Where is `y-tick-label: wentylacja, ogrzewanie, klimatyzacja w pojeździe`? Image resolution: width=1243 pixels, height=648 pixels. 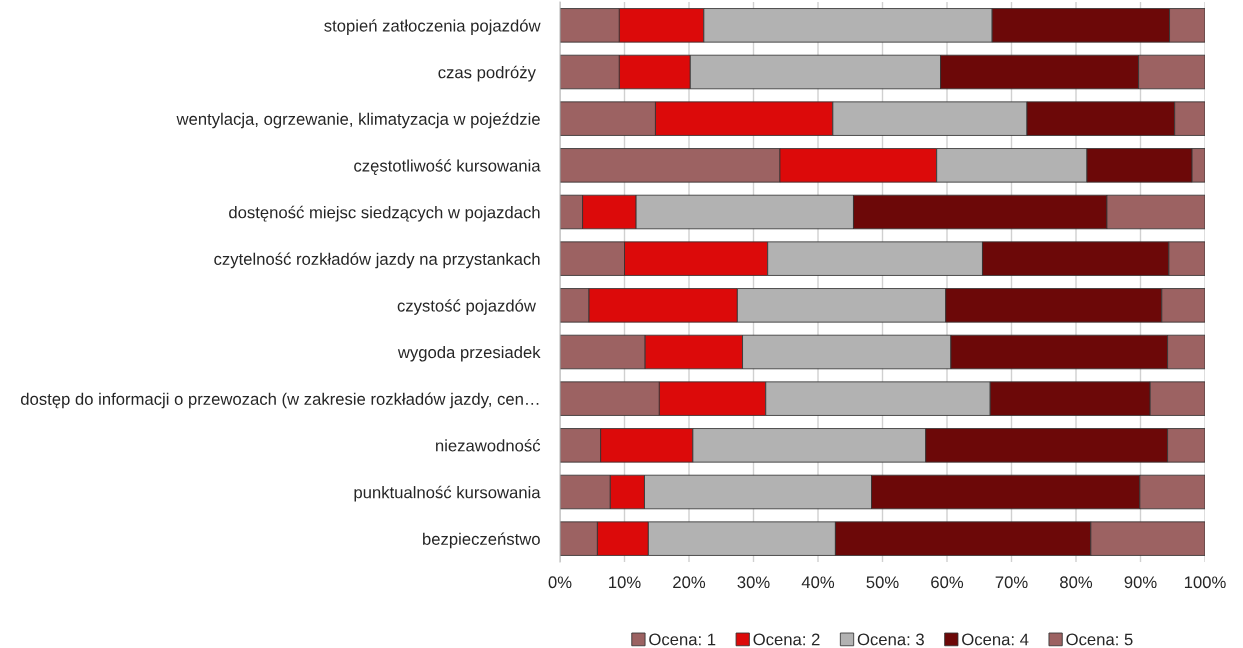
y-tick-label: wentylacja, ogrzewanie, klimatyzacja w pojeździe is located at coordinates (358, 120).